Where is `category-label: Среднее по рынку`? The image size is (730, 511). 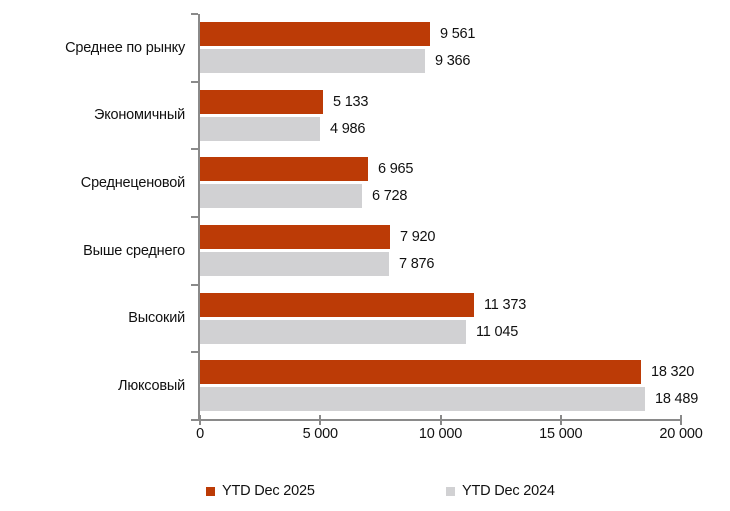
category-label: Среднее по рынку is located at coordinates (125, 47).